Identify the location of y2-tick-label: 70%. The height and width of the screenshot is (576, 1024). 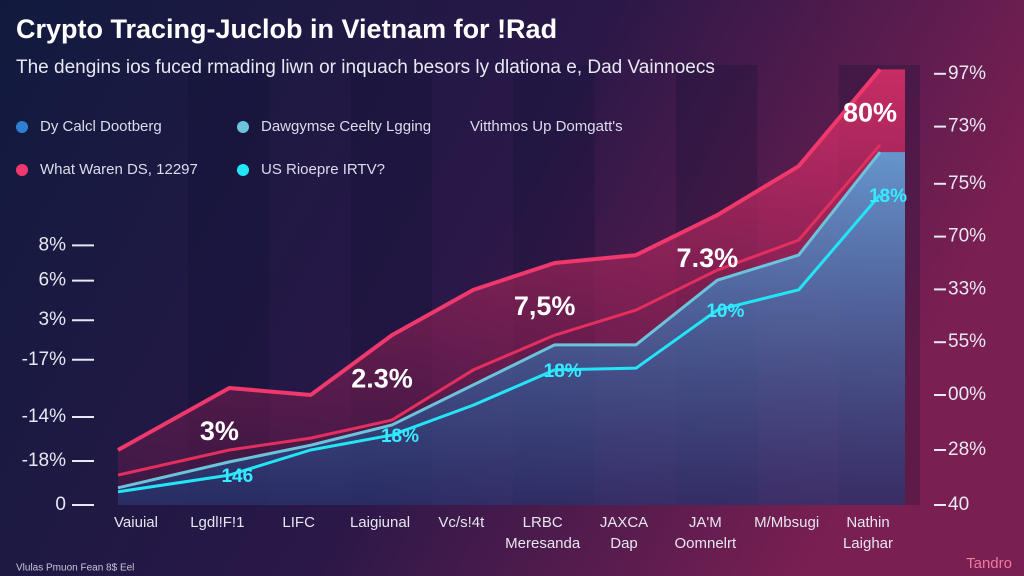
(967, 236).